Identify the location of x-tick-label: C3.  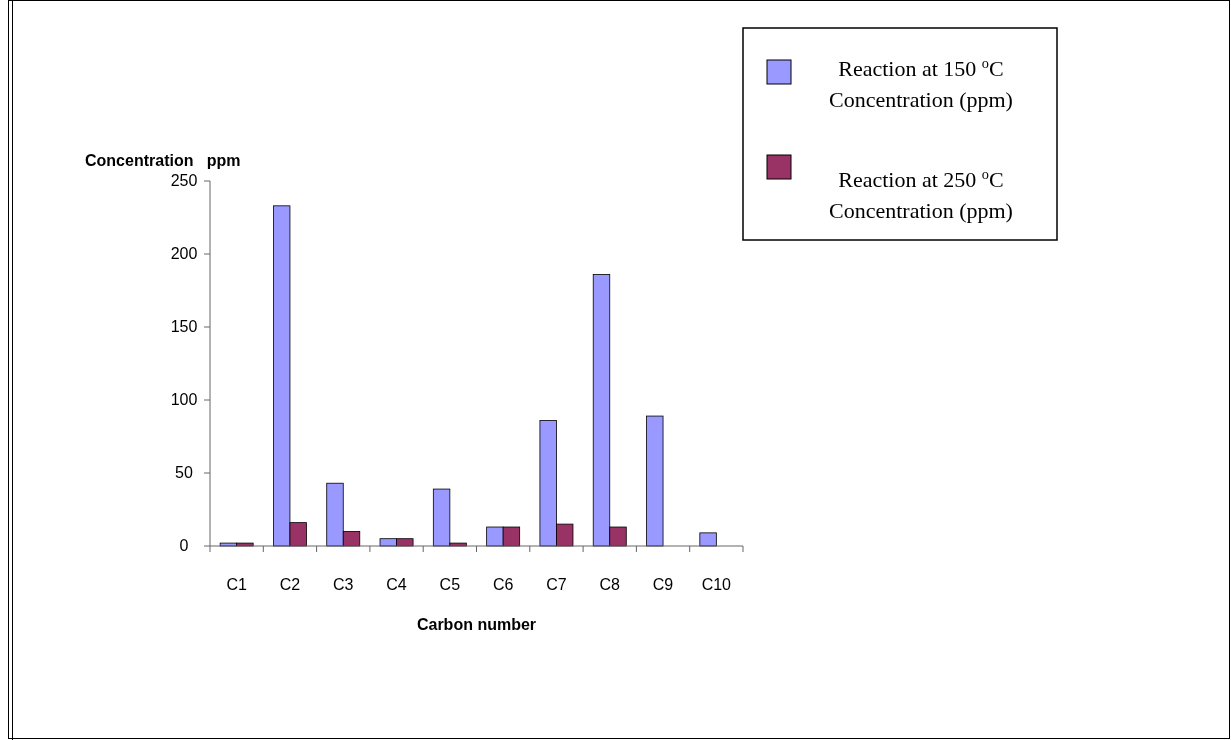
(343, 584).